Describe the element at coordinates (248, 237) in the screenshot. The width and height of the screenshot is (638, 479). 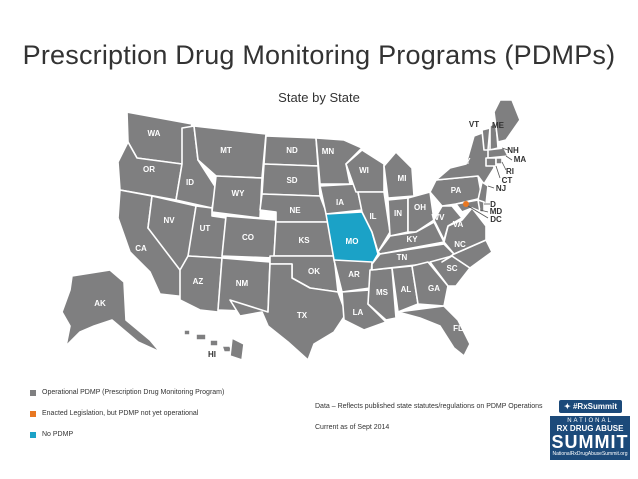
I see `label-co: CO` at that location.